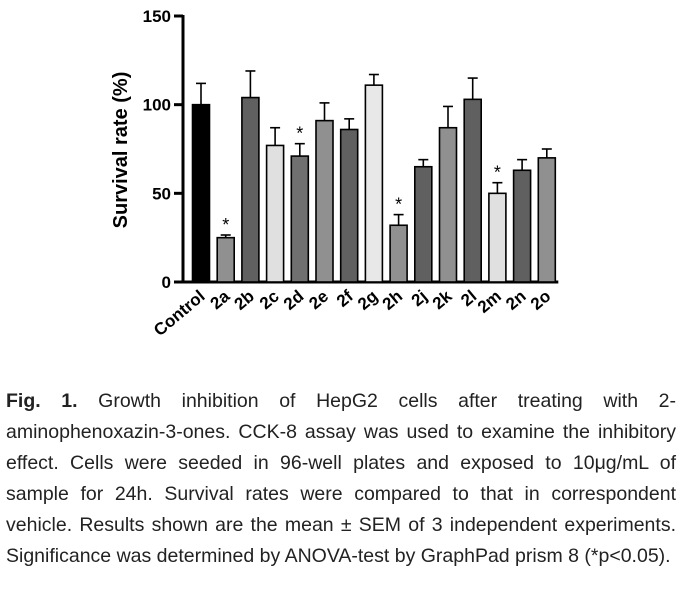 Image resolution: width=685 pixels, height=612 pixels. What do you see at coordinates (121, 150) in the screenshot?
I see `y-axis-label: Survival rate (%)` at bounding box center [121, 150].